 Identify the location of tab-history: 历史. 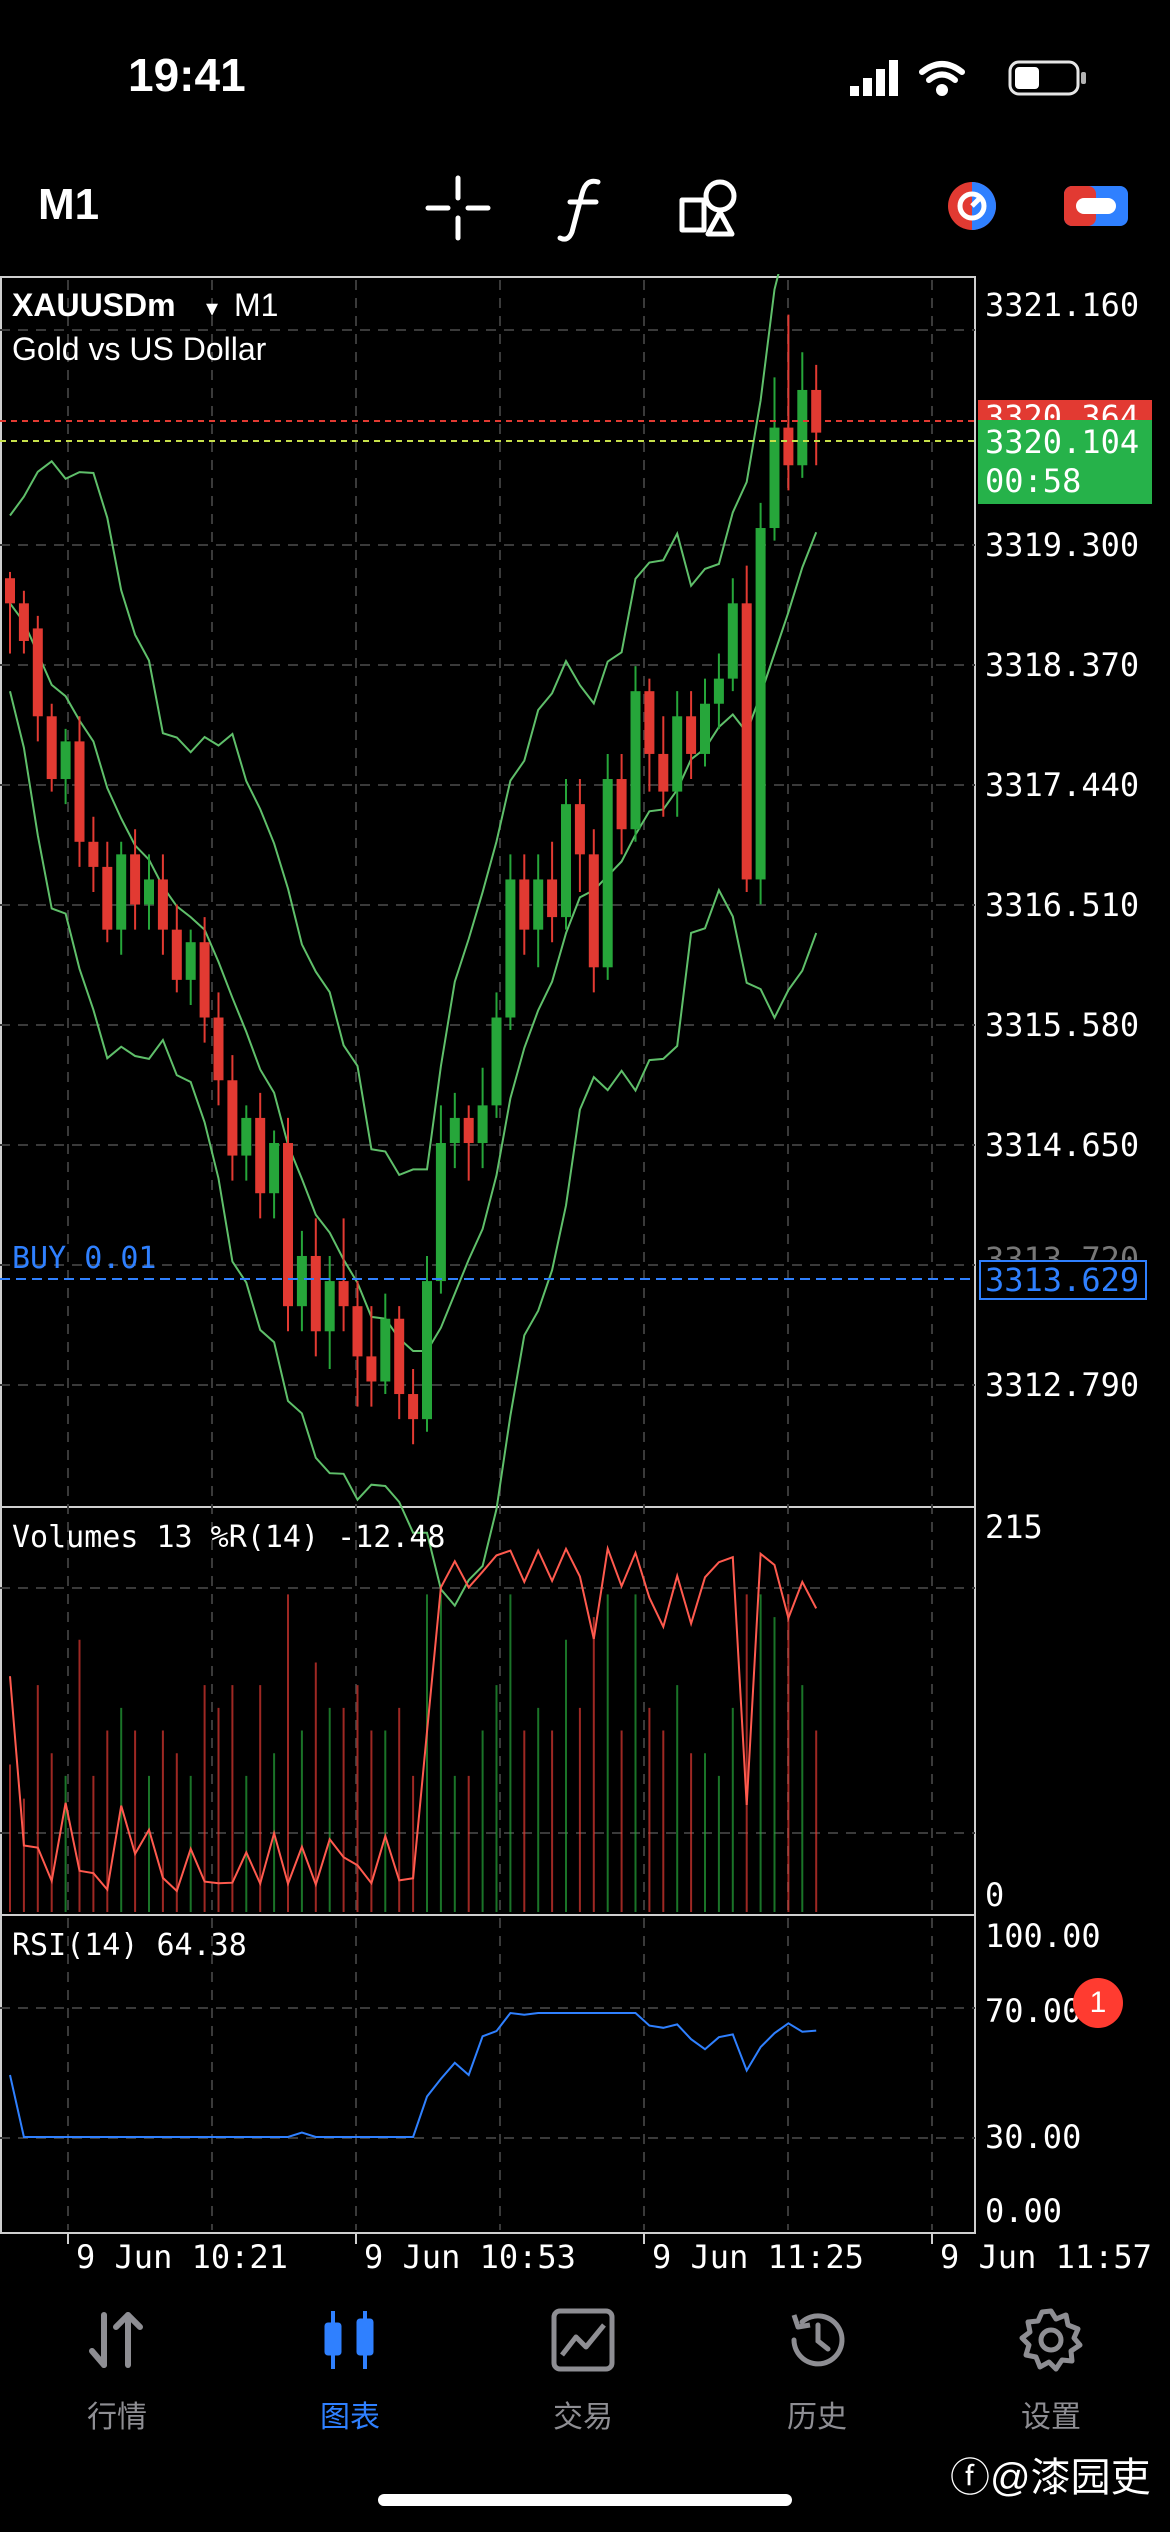
(817, 2370).